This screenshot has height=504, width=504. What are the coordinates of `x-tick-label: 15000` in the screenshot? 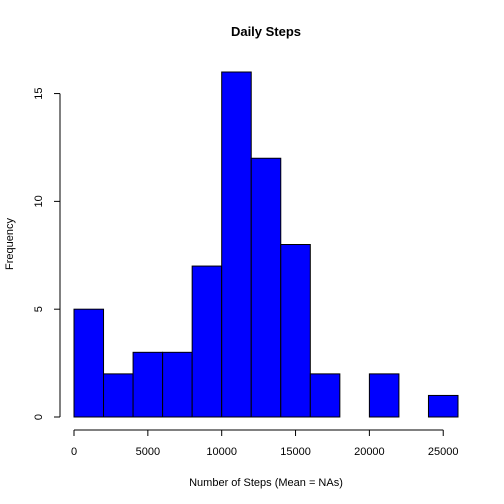 It's located at (295, 452).